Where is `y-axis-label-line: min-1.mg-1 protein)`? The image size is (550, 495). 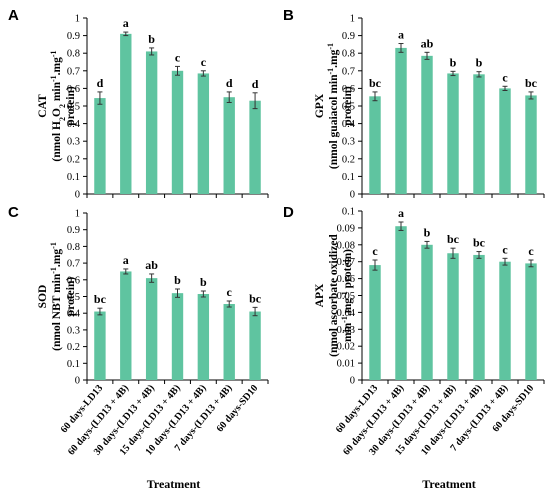
y-axis-label-line: min-1.mg-1 protein) is located at coordinates (347, 295).